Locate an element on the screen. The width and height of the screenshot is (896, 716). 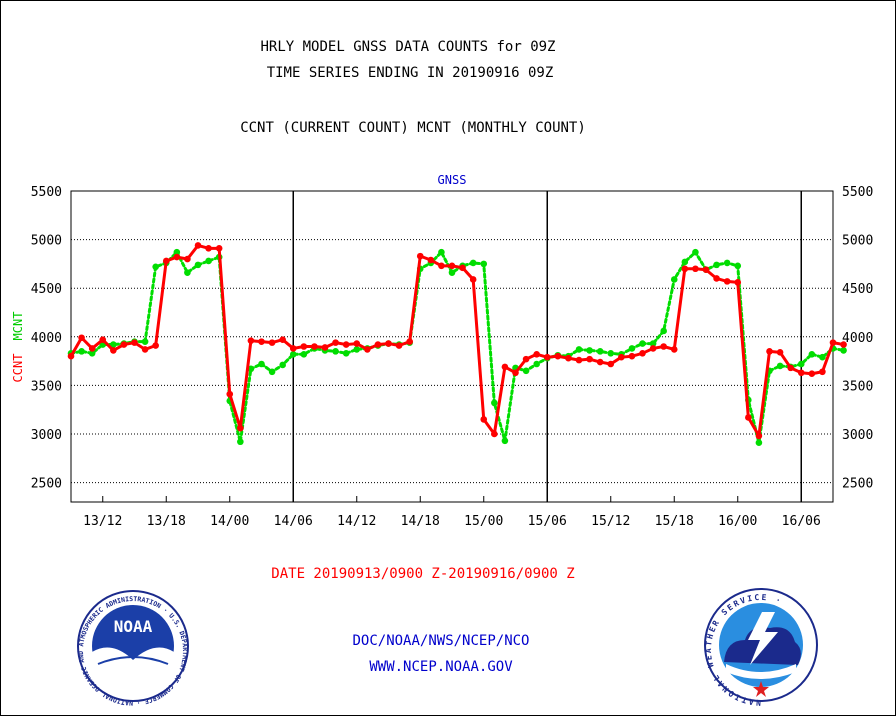
y-tick-label-right: 5000 is located at coordinates (857, 241).